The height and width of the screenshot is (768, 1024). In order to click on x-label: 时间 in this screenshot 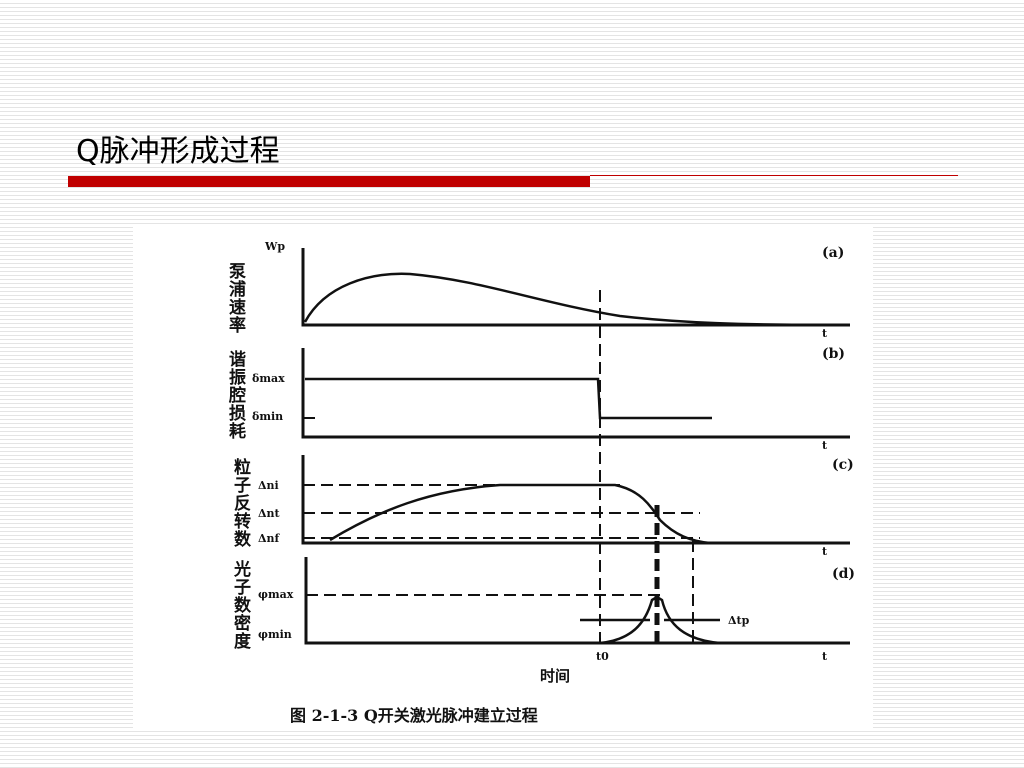, I will do `click(555, 676)`.